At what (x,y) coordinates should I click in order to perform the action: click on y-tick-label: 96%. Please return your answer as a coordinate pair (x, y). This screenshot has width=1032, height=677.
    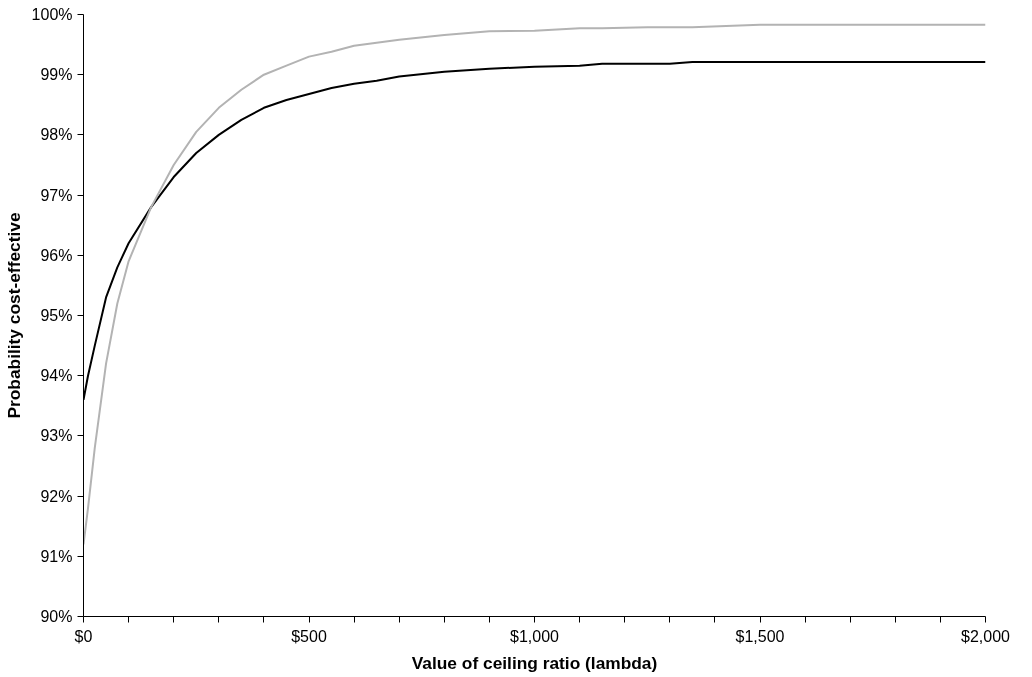
    Looking at the image, I should click on (56, 255).